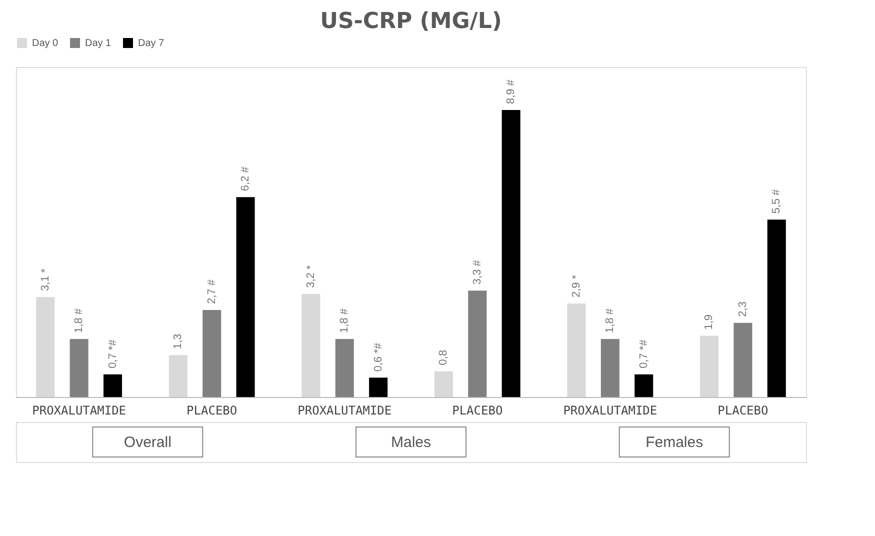 The image size is (875, 536). Describe the element at coordinates (675, 442) in the screenshot. I see `text: Females` at that location.